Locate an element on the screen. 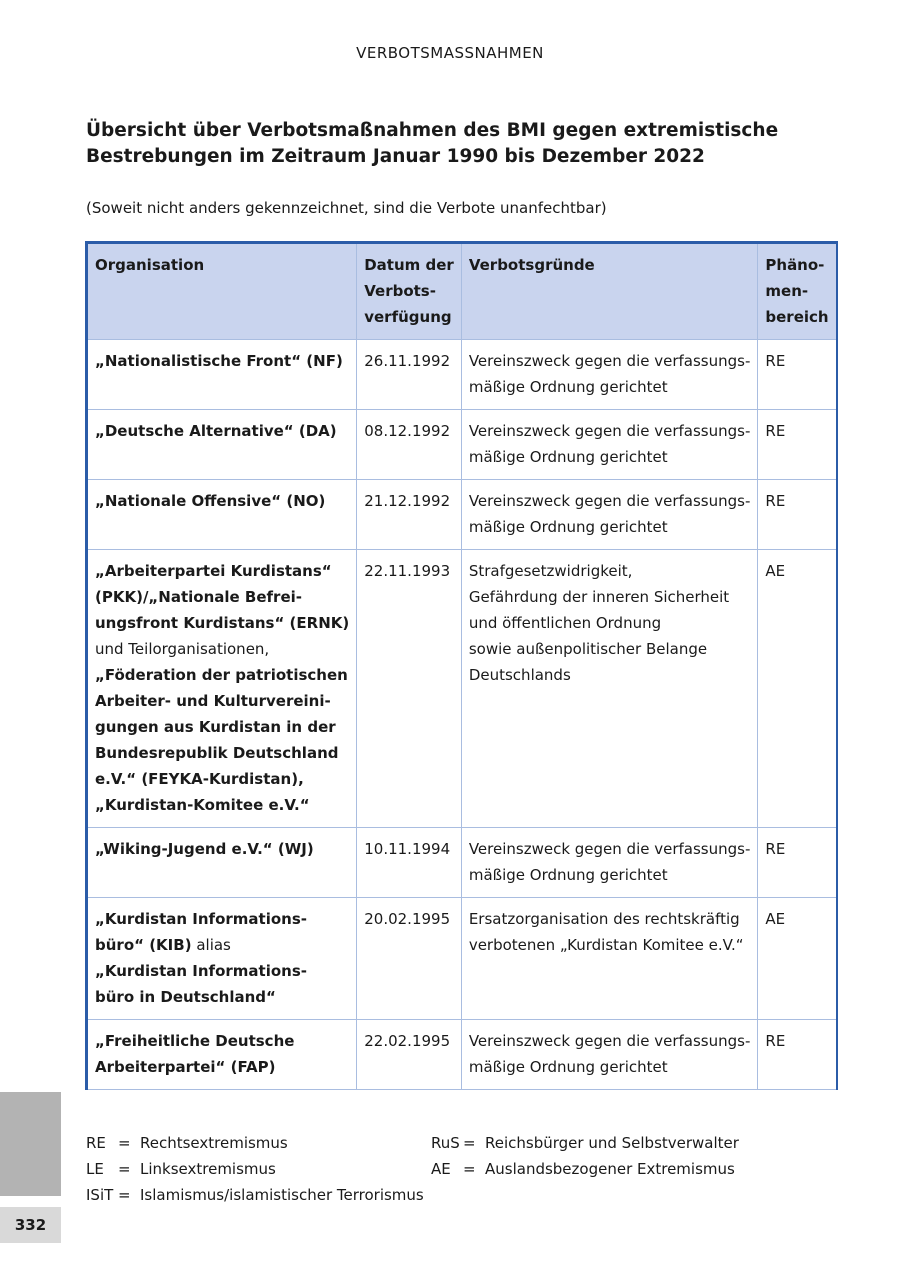 The image size is (900, 1276). column-header: Phäno-men-bereich is located at coordinates (797, 291).